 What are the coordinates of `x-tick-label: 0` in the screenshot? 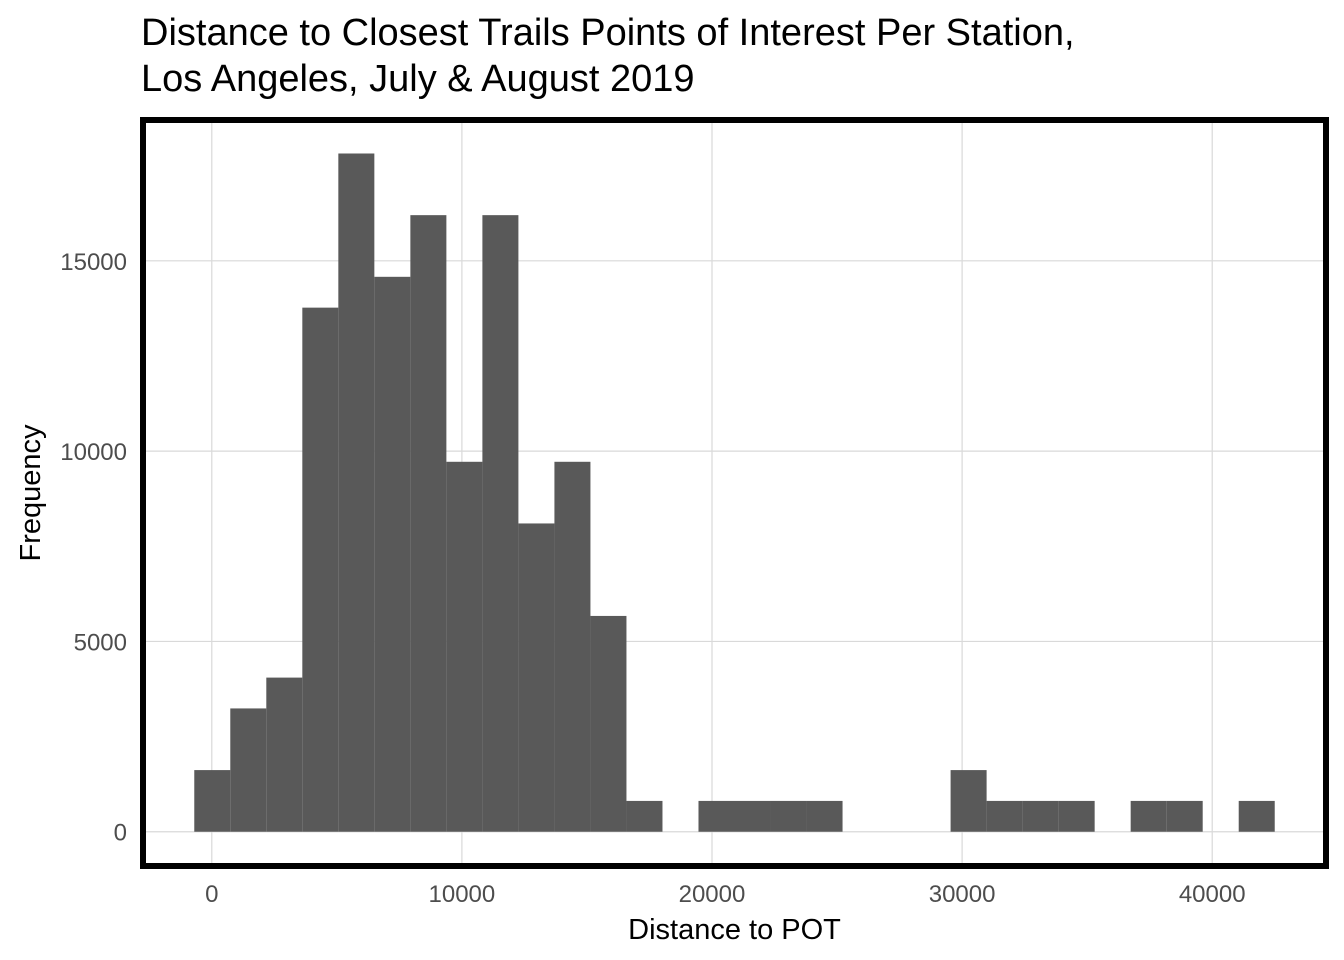 It's located at (211, 894).